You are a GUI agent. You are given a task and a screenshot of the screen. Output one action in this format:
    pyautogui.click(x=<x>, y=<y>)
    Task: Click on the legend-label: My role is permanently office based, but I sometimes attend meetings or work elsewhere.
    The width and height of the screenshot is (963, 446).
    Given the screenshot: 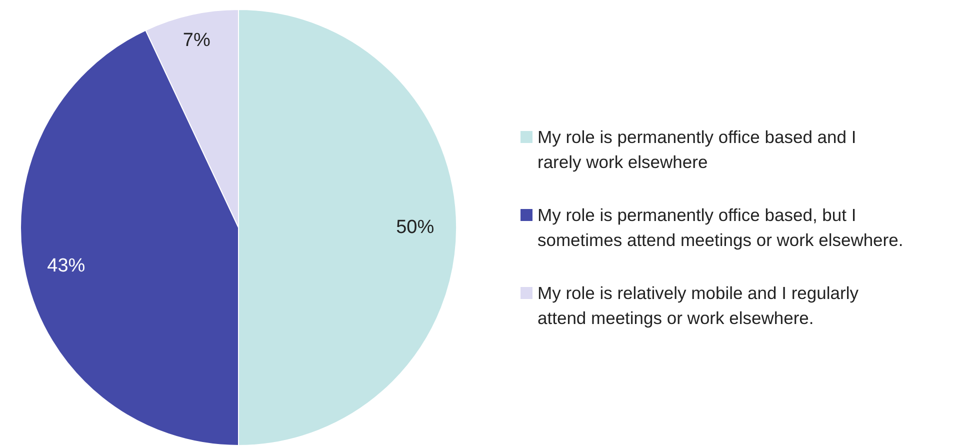 What is the action you would take?
    pyautogui.click(x=721, y=227)
    